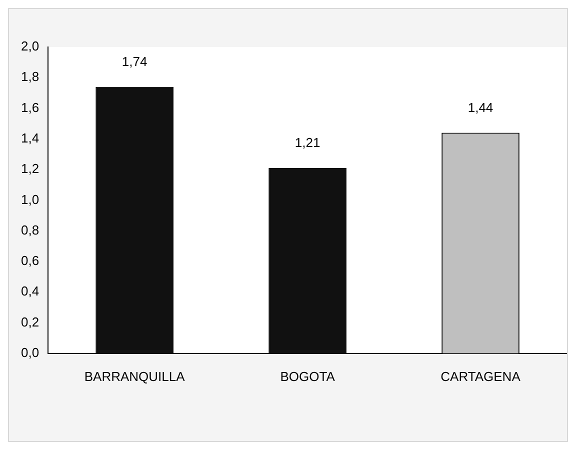 This screenshot has height=450, width=576. I want to click on y-tick-label: 1,0, so click(30, 199).